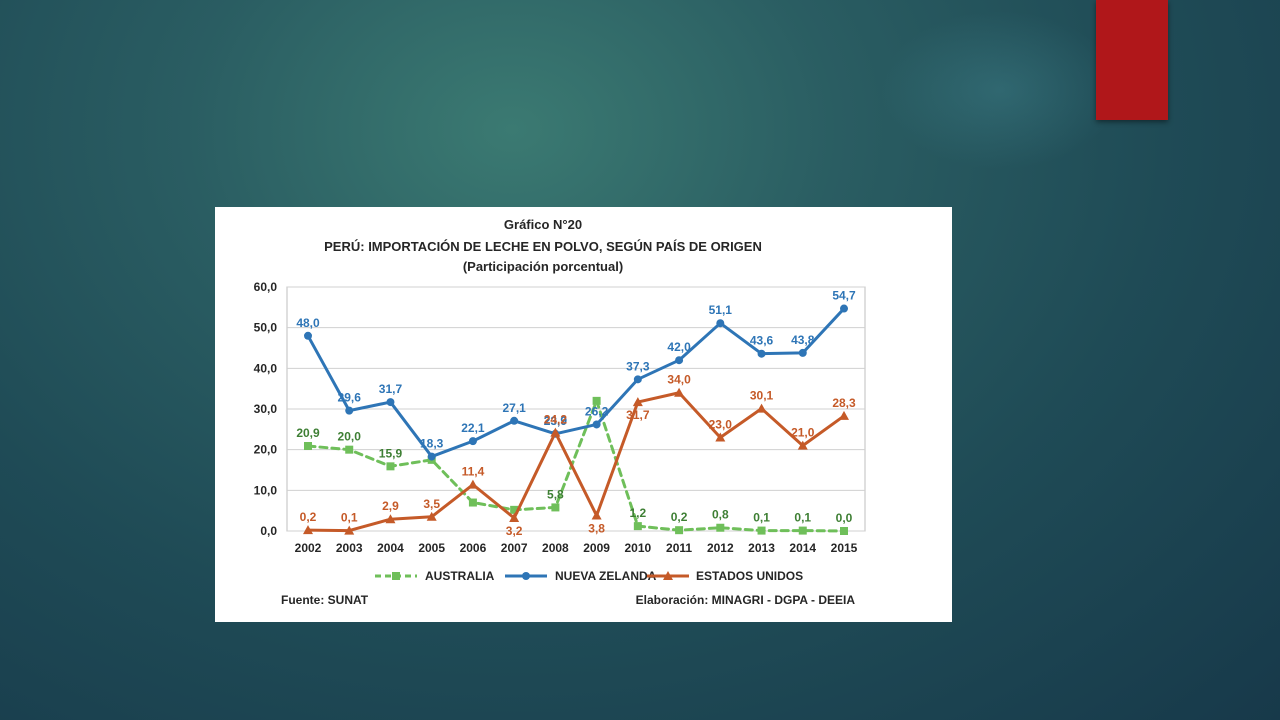 The image size is (1280, 720). Describe the element at coordinates (266, 287) in the screenshot. I see `y-tick-label: 60,0` at that location.